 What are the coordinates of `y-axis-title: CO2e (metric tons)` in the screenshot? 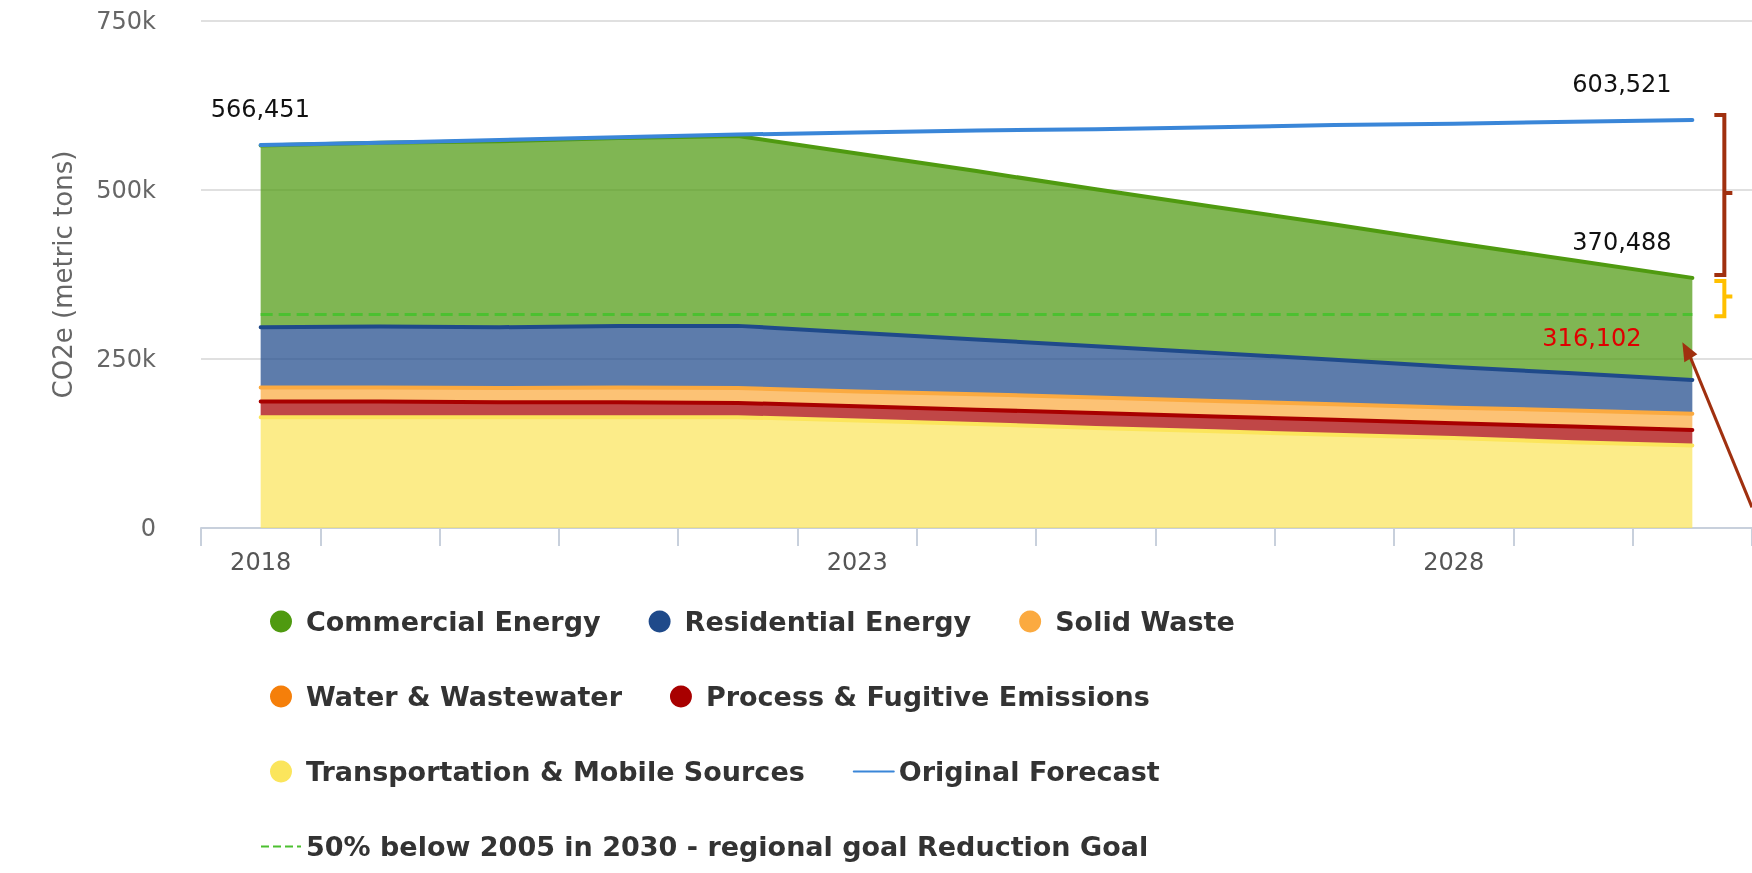 It's located at (63, 274).